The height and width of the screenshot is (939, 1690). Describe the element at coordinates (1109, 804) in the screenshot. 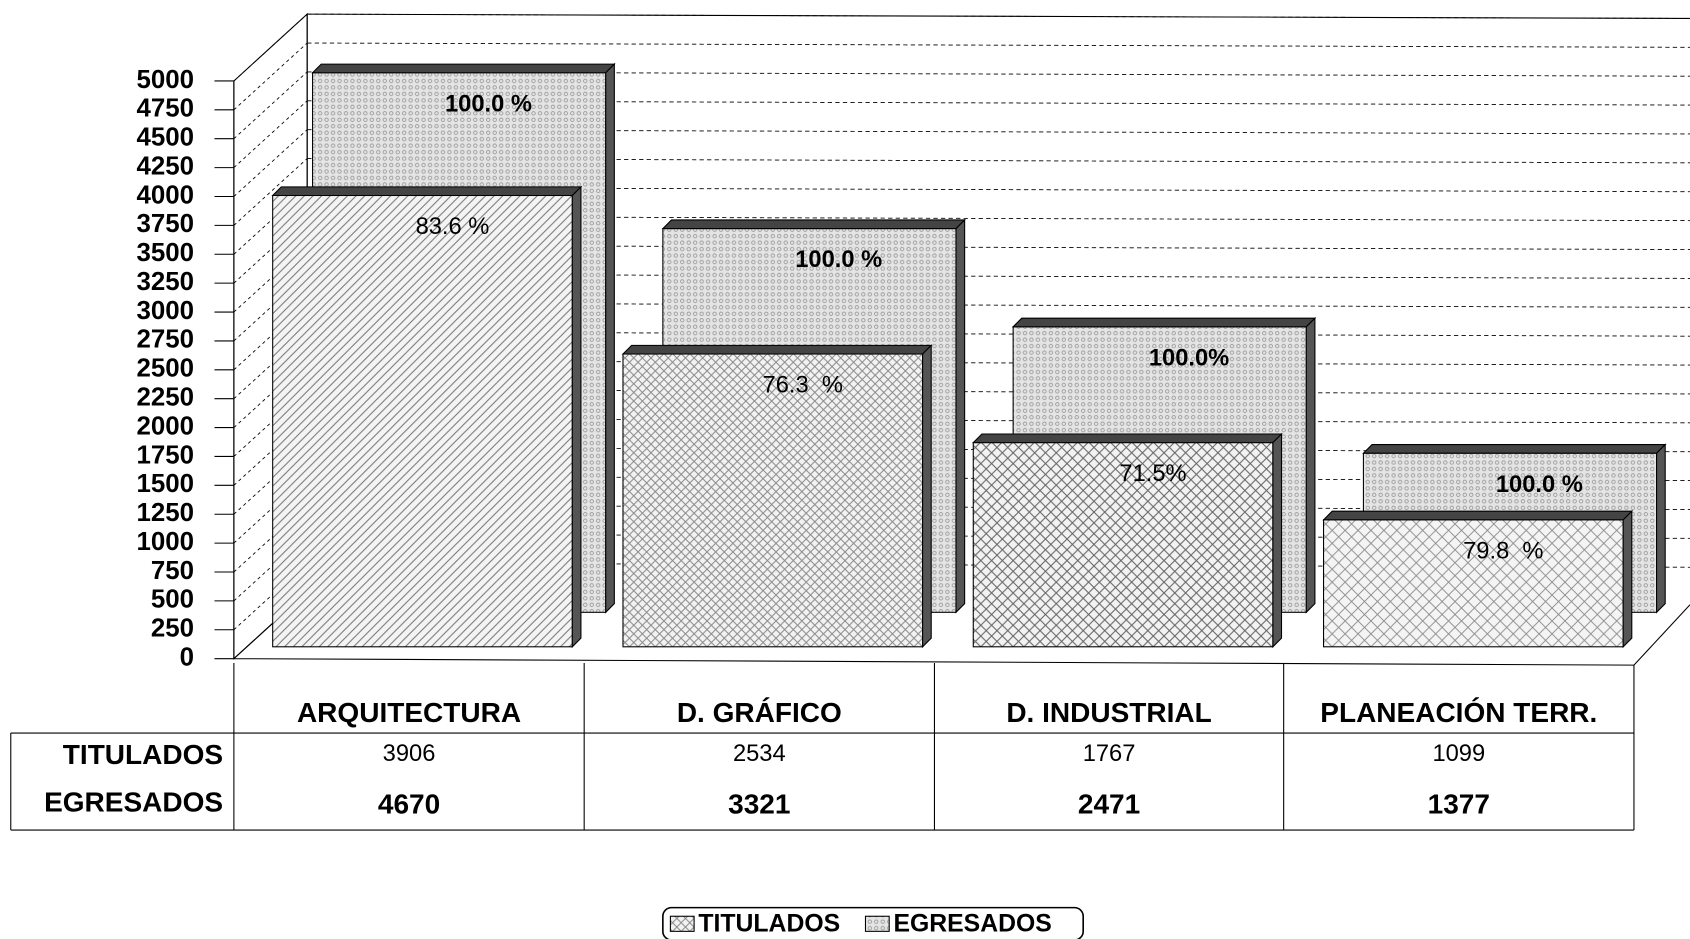

I see `table-value: 2471` at that location.